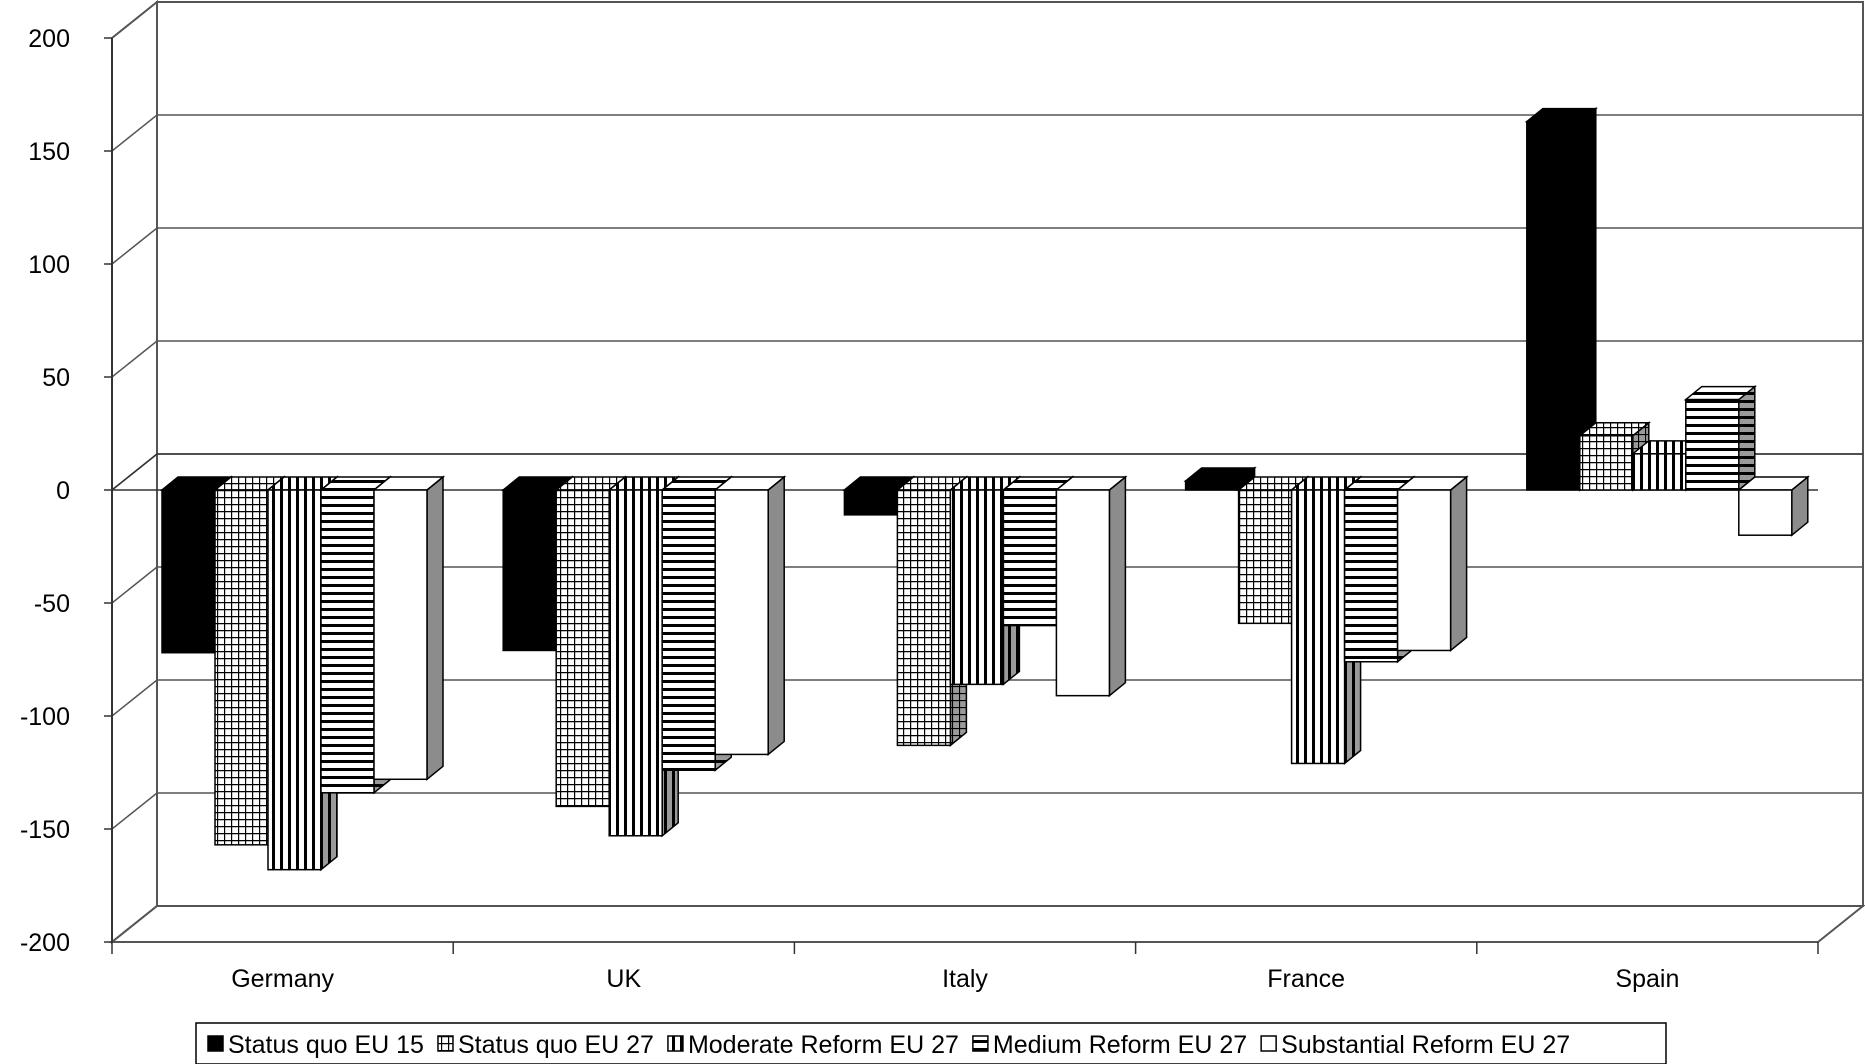 The width and height of the screenshot is (1865, 1064). I want to click on legend-label: Moderate Reform EU 27, so click(823, 1045).